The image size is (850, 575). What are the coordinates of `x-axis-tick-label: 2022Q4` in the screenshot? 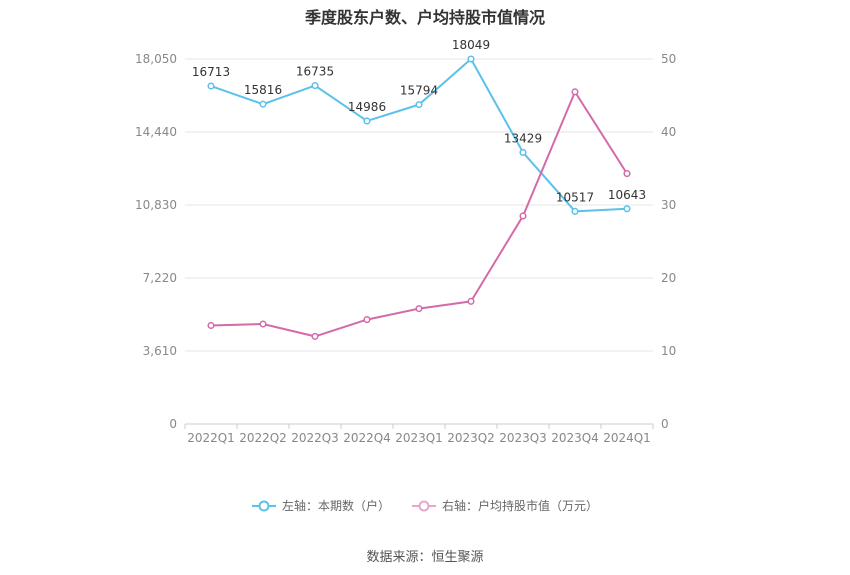 It's located at (367, 438).